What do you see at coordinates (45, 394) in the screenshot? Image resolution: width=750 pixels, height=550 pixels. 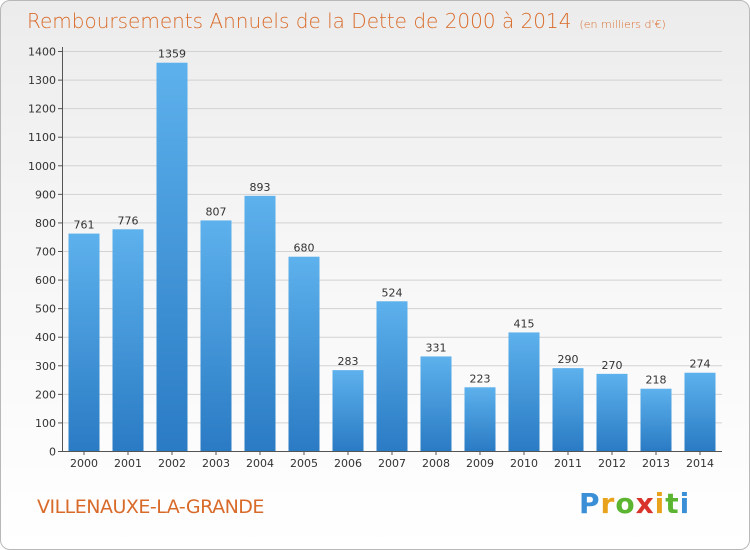 I see `y-tick-label: 200` at bounding box center [45, 394].